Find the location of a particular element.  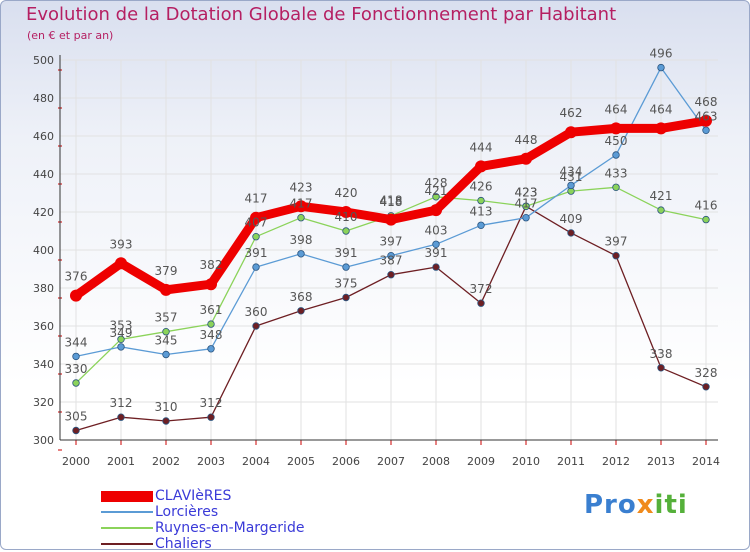

data-label: 428 is located at coordinates (436, 183).